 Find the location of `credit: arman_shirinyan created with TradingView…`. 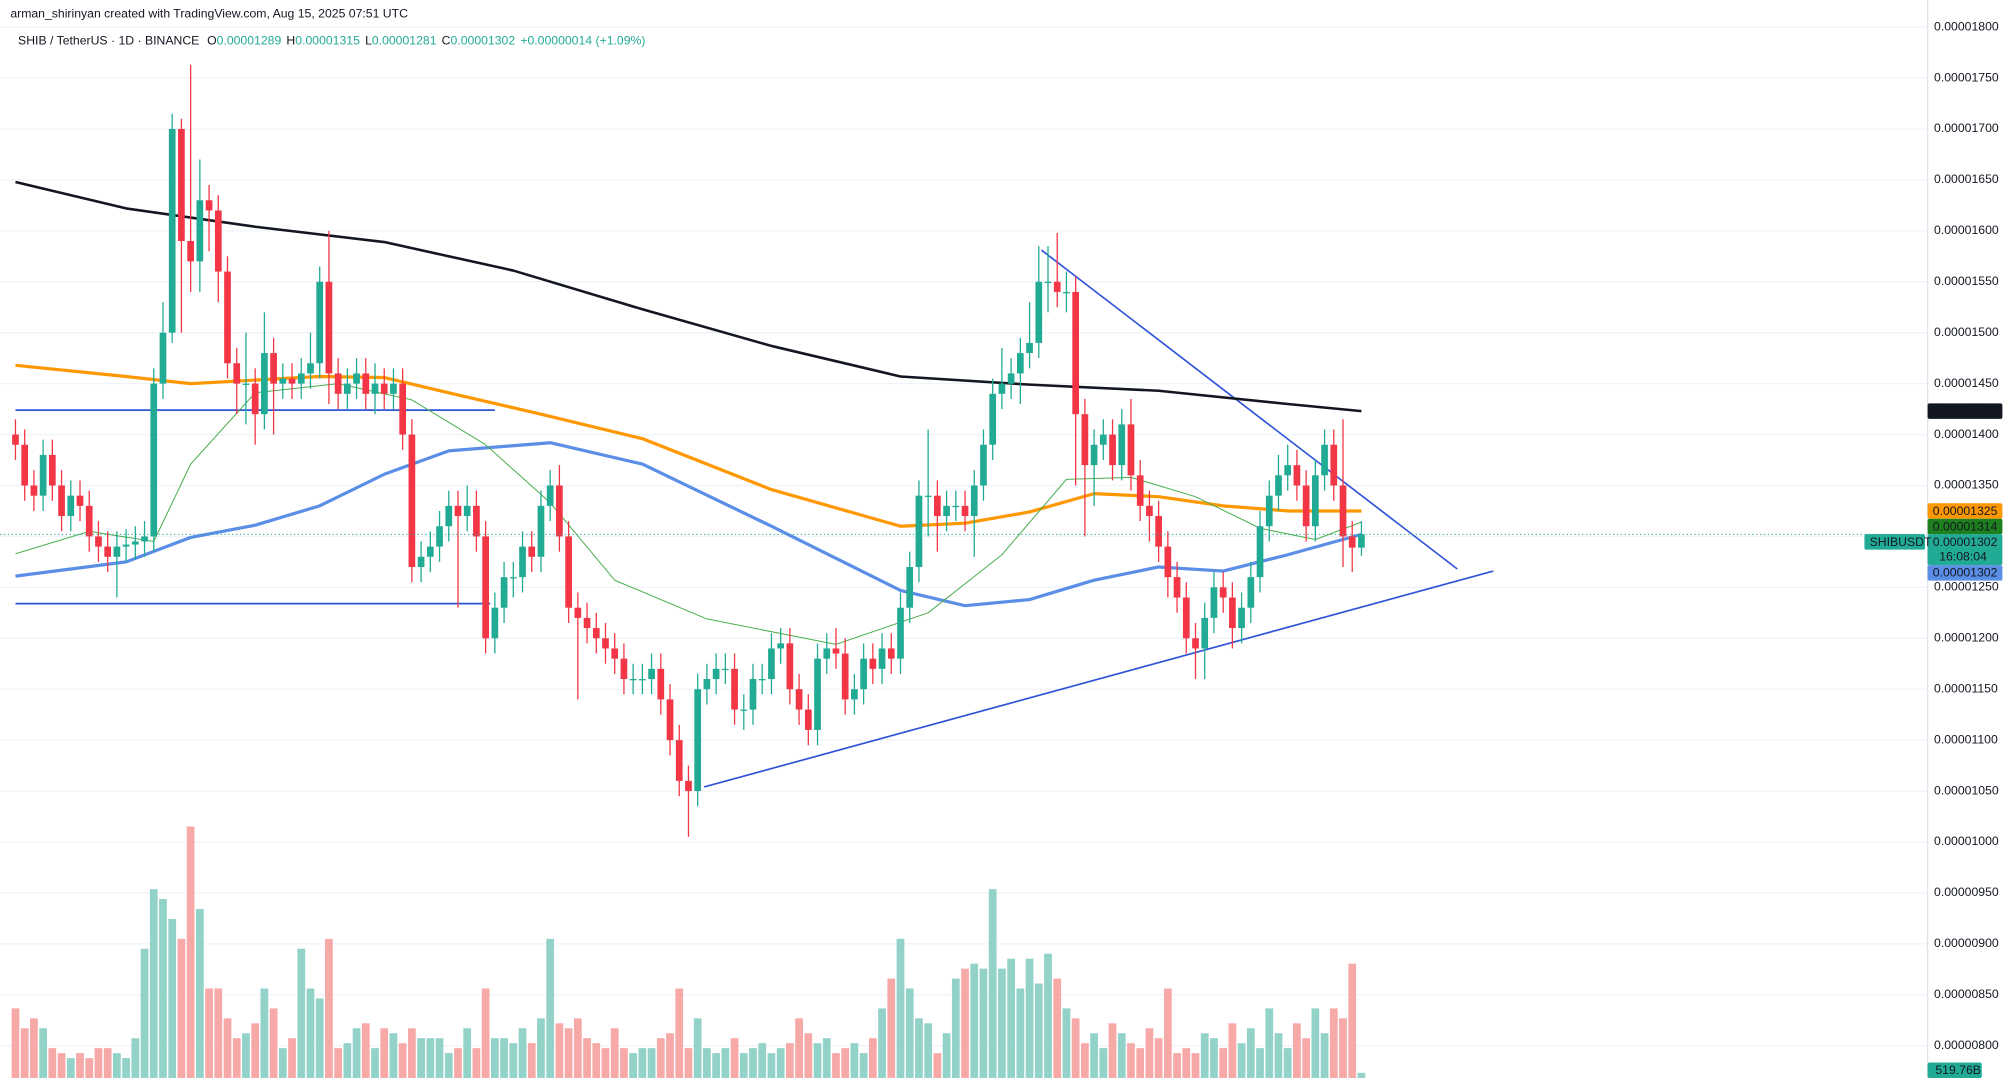

credit: arman_shirinyan created with TradingView… is located at coordinates (209, 13).